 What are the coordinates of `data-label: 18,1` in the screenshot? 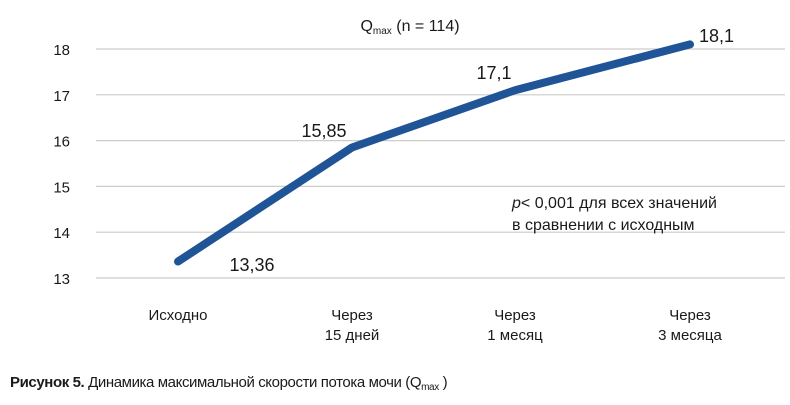 It's located at (716, 36).